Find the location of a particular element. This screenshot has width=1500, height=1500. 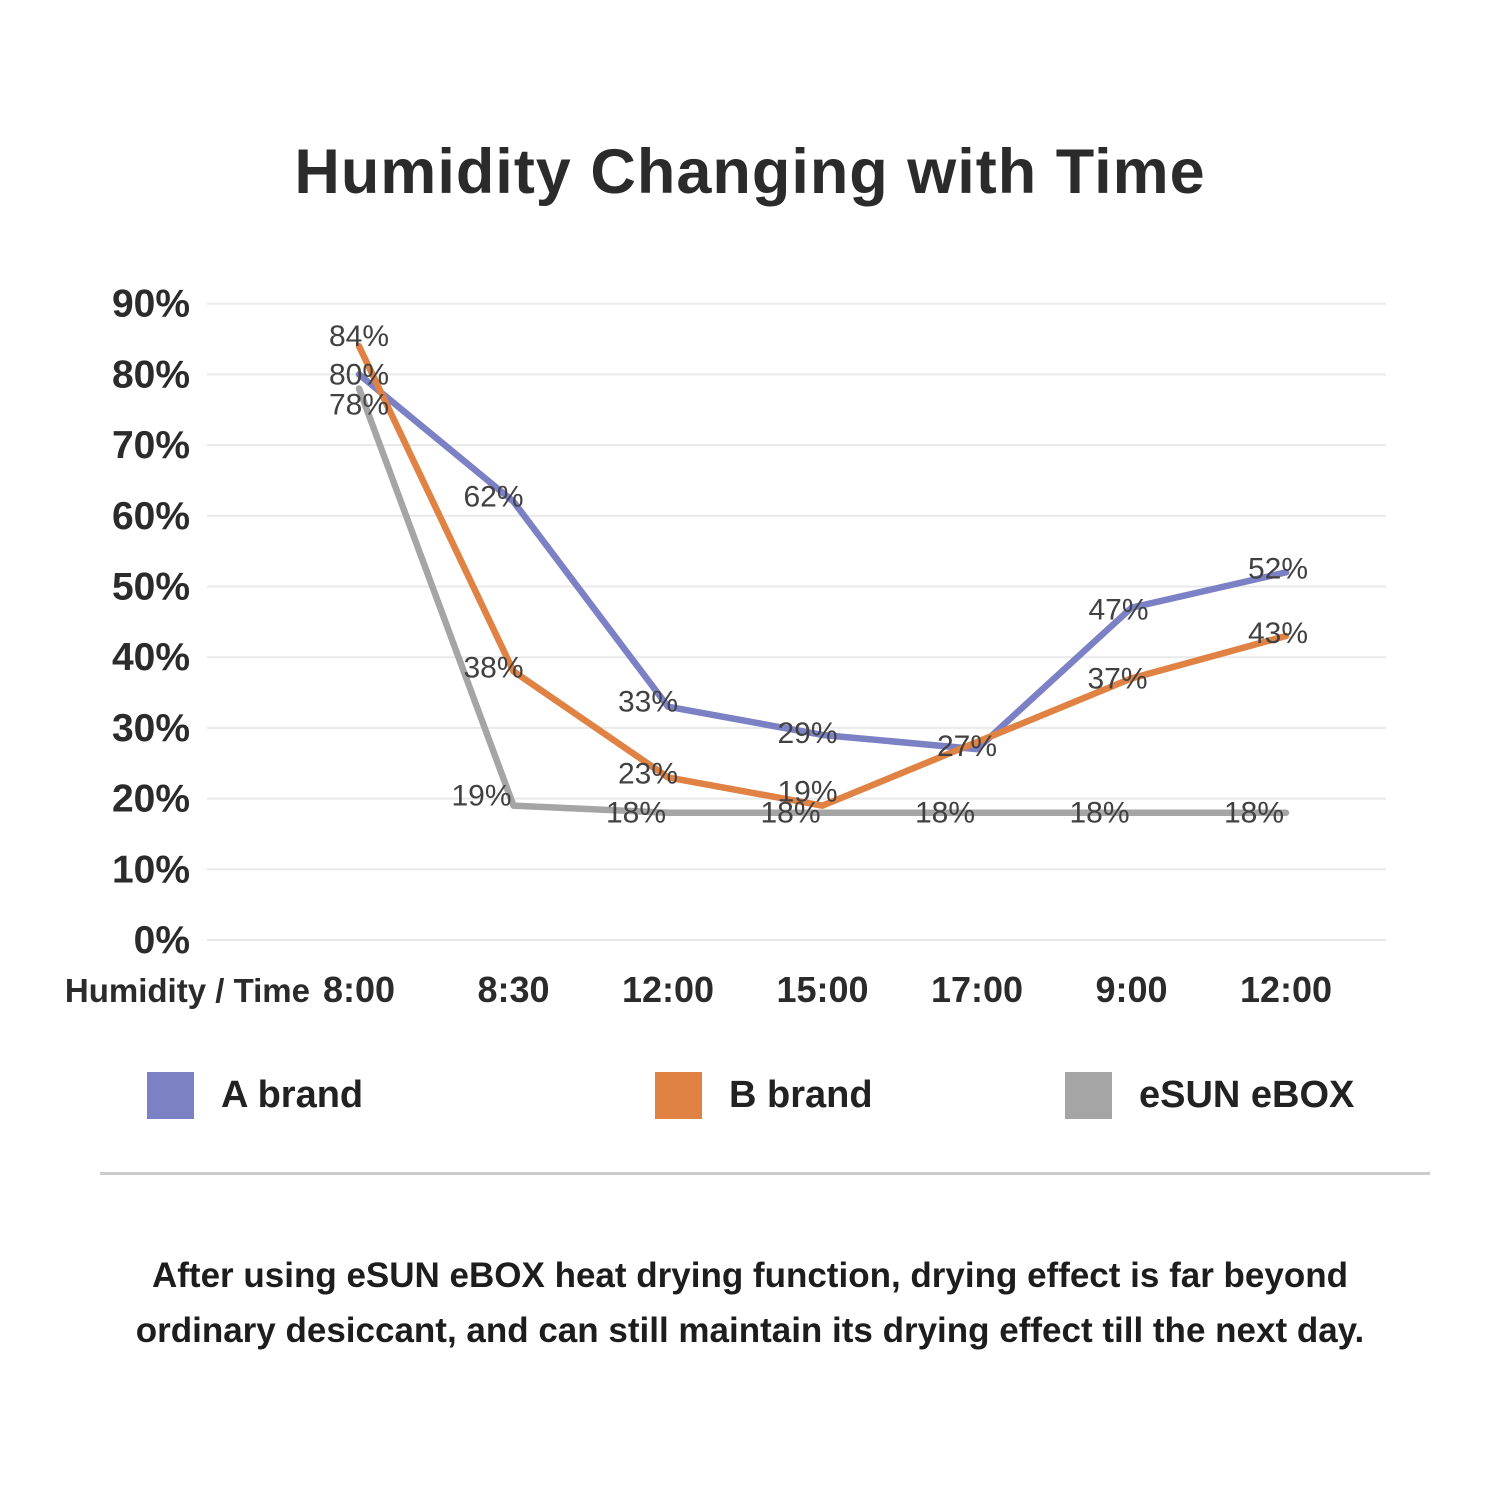

b-brand-label: B brand is located at coordinates (801, 1095).